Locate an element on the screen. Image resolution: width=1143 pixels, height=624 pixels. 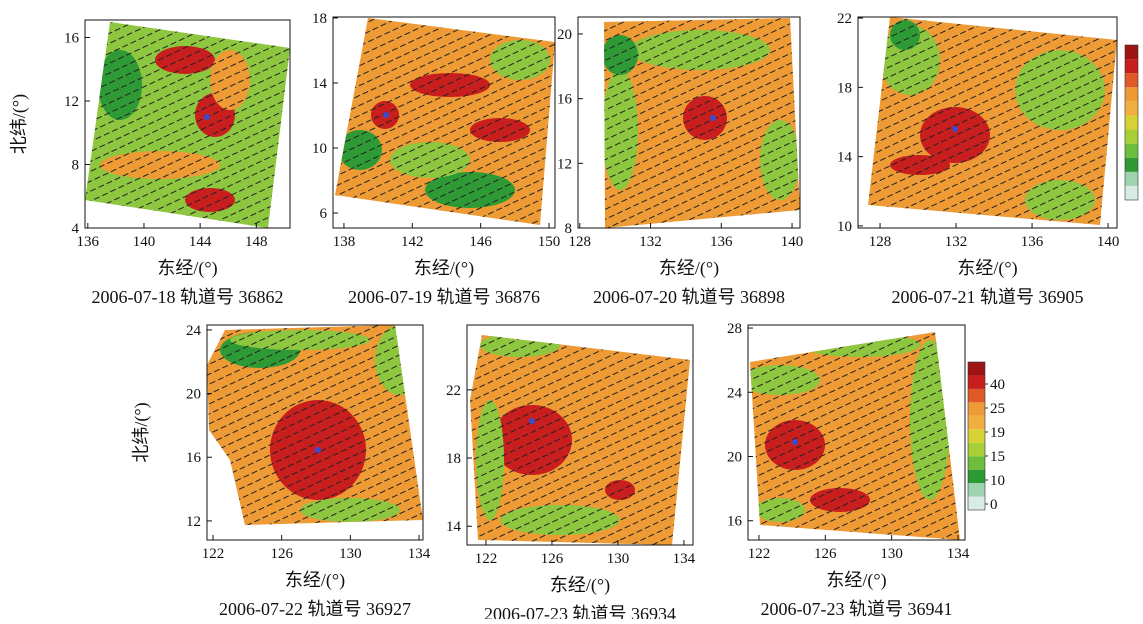
y-tick-label: 8 is located at coordinates (76, 165).